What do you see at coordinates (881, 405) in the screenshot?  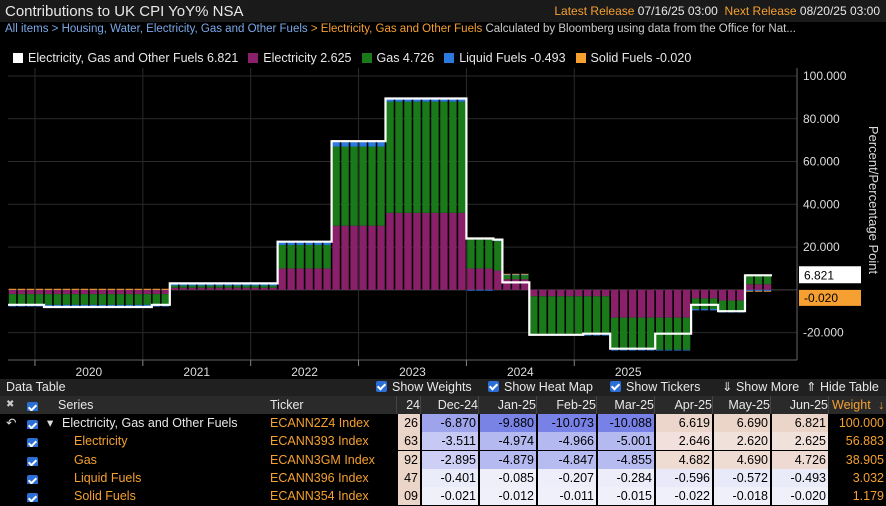 I see `sort-desc-icon: ↓` at bounding box center [881, 405].